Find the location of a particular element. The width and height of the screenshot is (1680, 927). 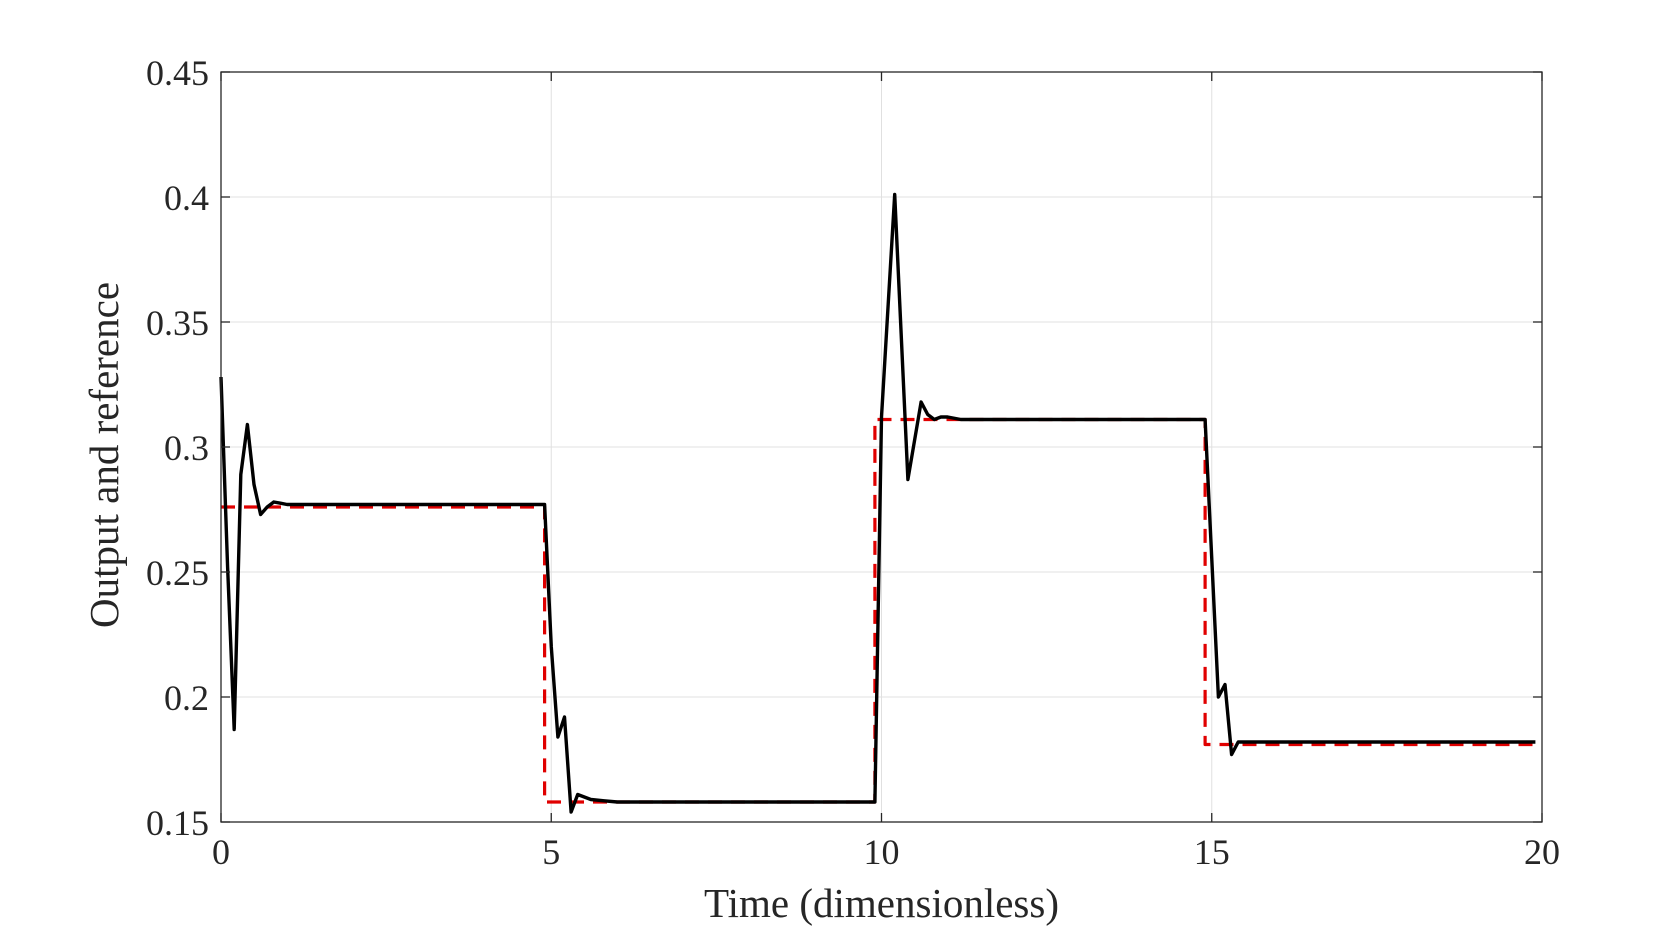

x-tick-label: 15 is located at coordinates (1212, 852).